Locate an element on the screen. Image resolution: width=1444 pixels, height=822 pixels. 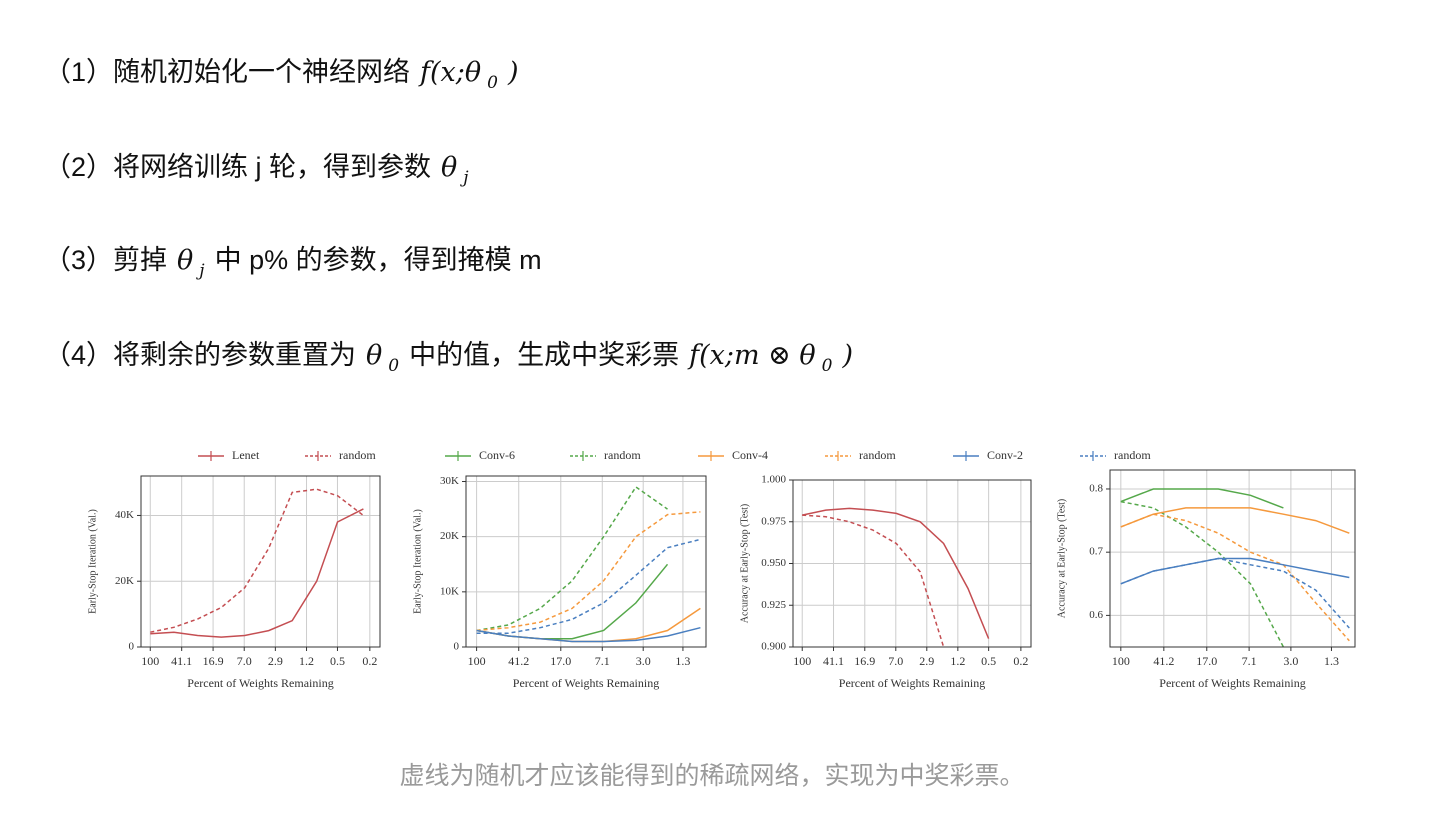
step-text: （2）将网络训练 j 轮，得到参数 is located at coordinates (238, 167).